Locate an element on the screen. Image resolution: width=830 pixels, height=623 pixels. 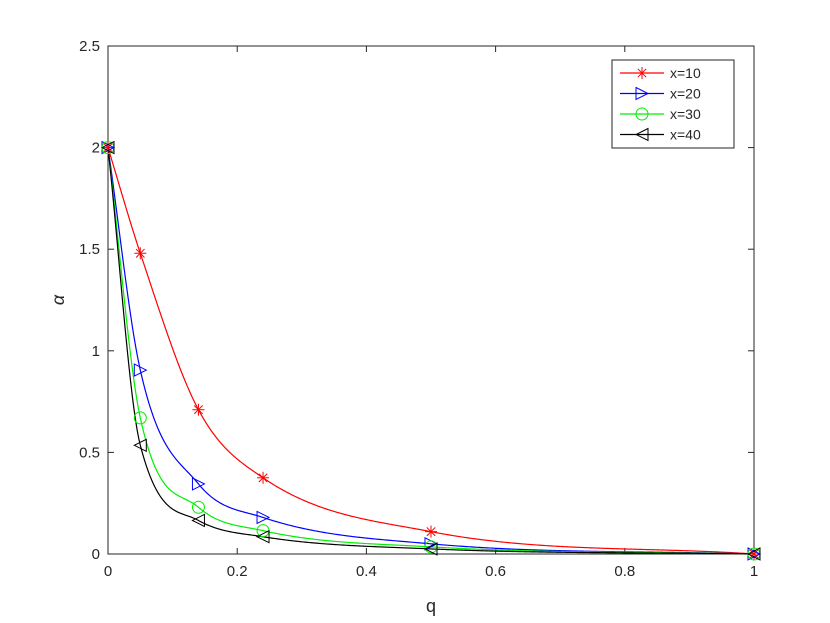
x-tick-label: 0 is located at coordinates (108, 571).